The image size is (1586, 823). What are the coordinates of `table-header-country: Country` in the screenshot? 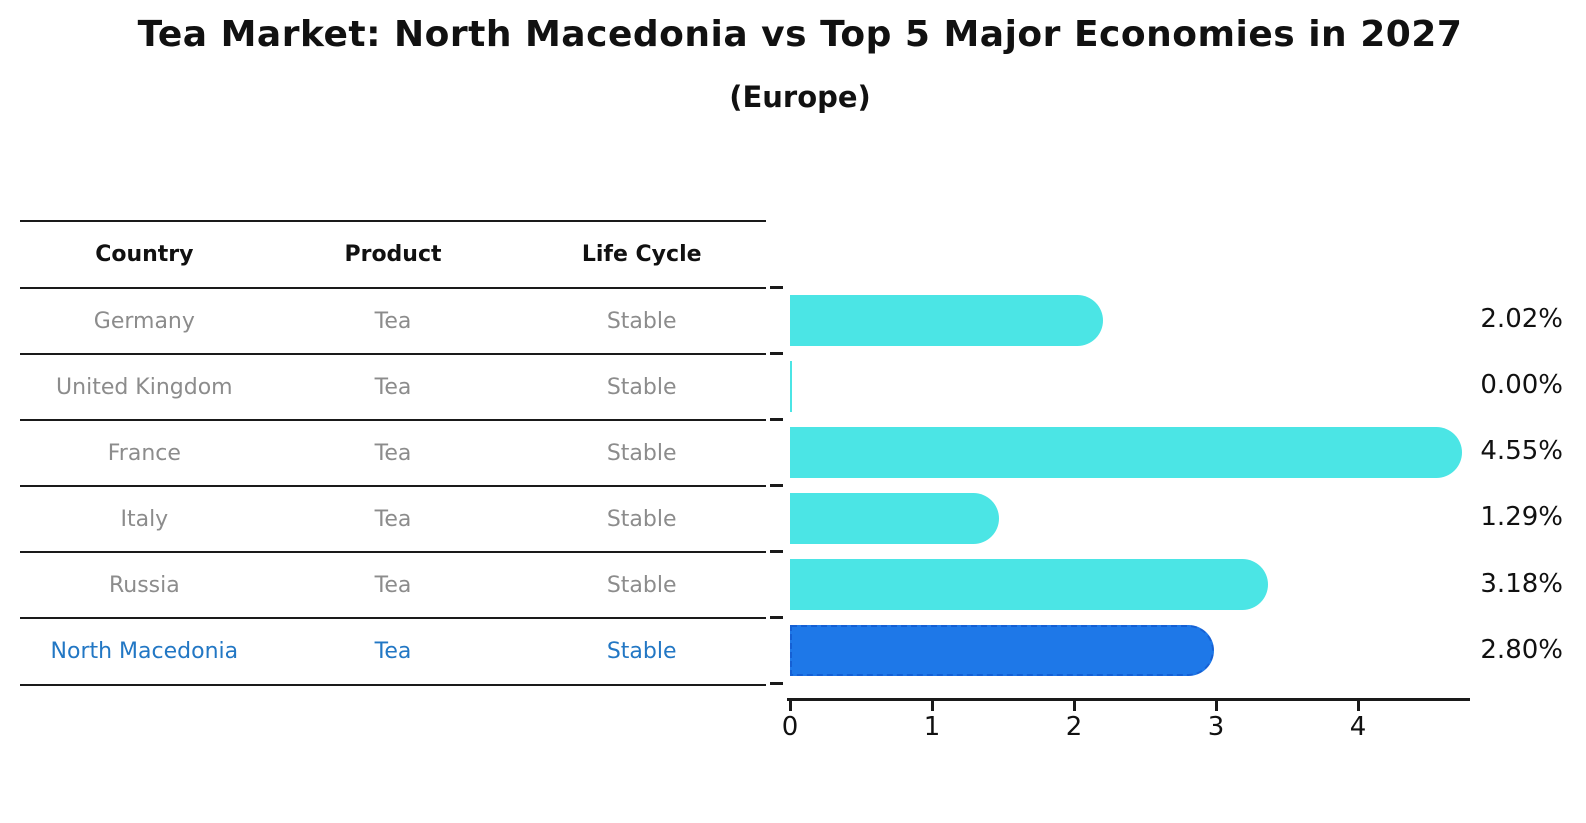 It's located at (144, 254).